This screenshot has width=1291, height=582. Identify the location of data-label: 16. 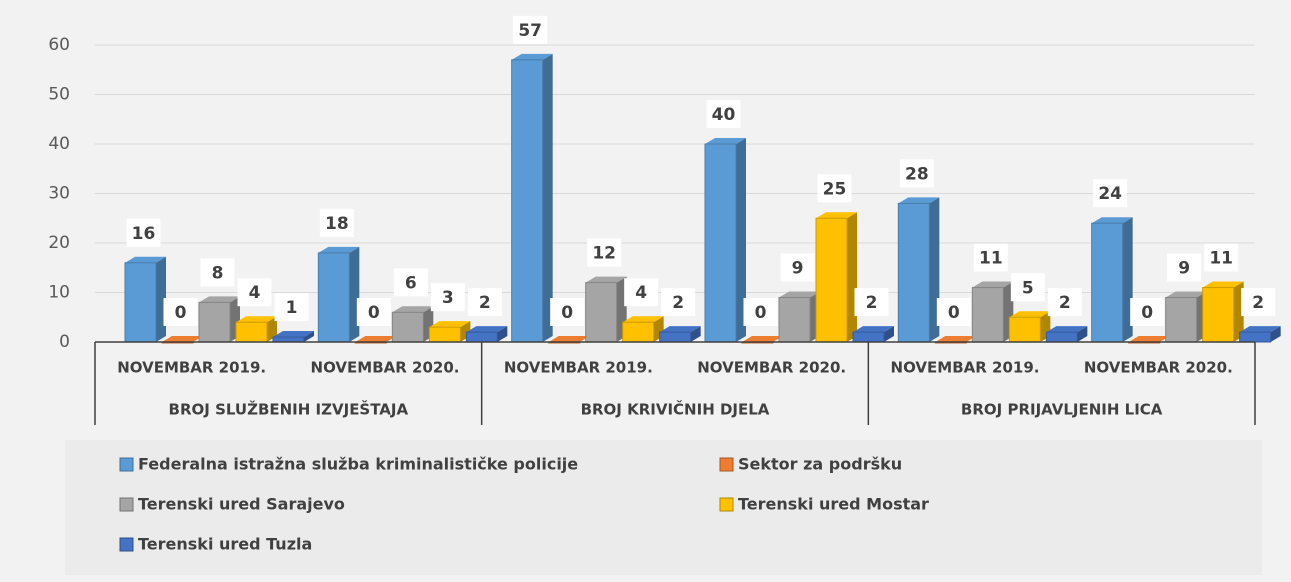
(144, 234).